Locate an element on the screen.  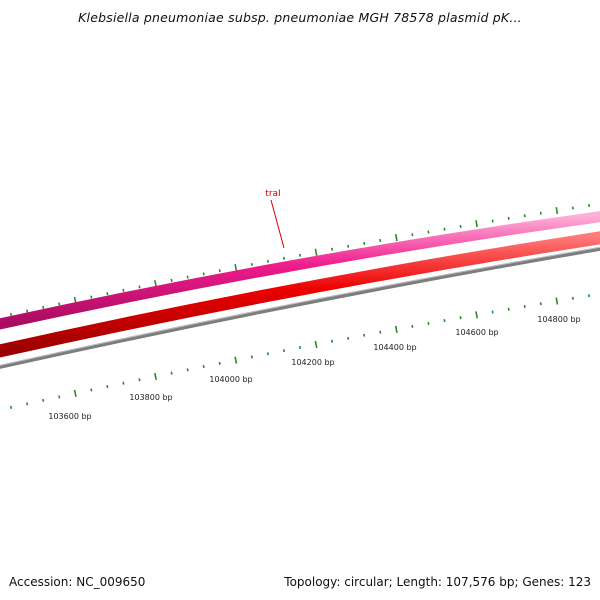
scale-label-104800: 104800 bp is located at coordinates (558, 319).